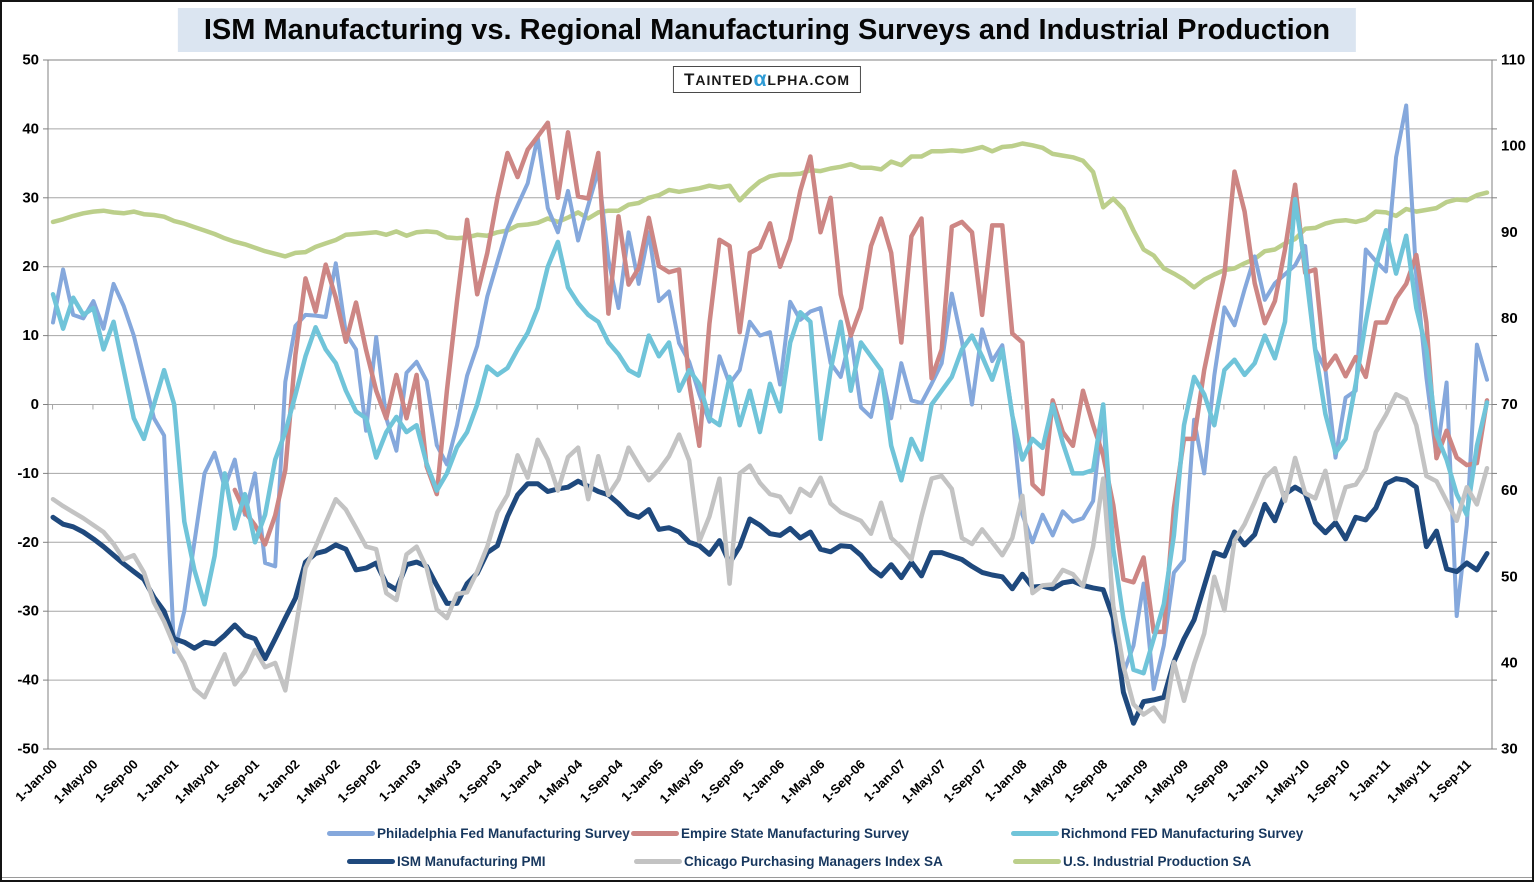 The image size is (1534, 882). What do you see at coordinates (803, 782) in the screenshot?
I see `x-axis-tick-label: 1-May-06` at bounding box center [803, 782].